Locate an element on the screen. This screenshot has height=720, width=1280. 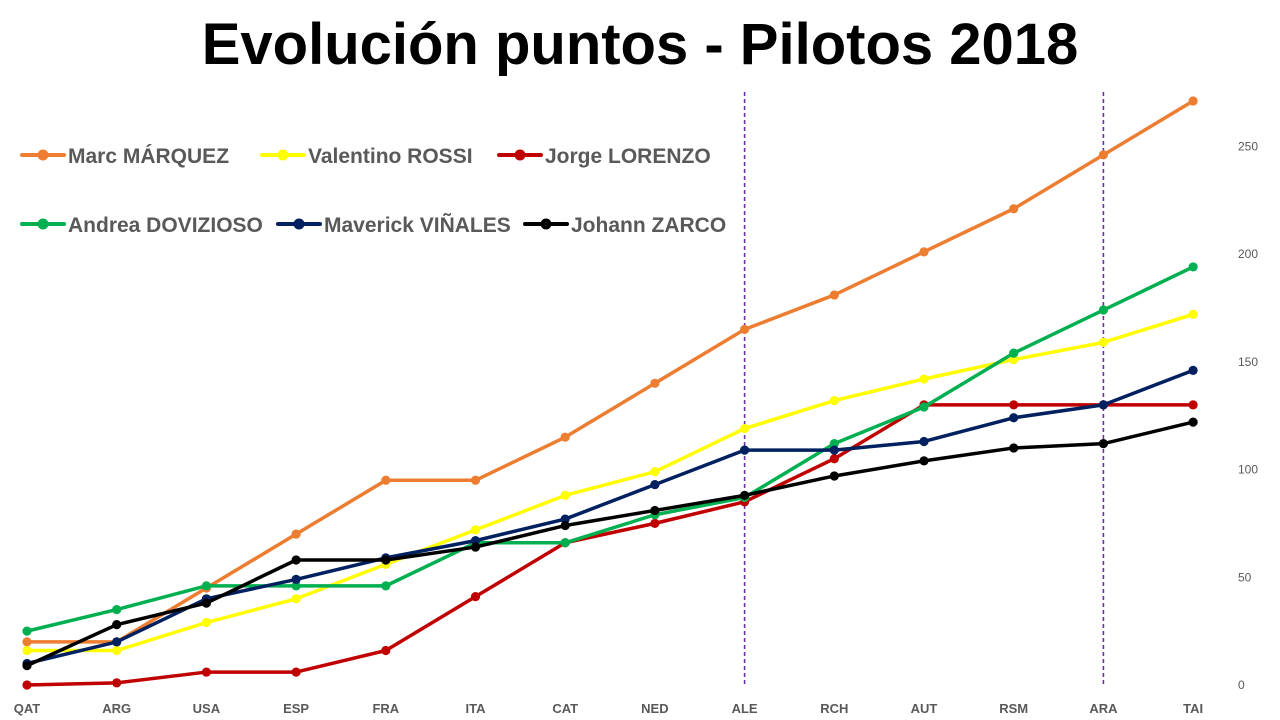
legend-item-andrea-dovizioso: Andrea DOVIZIOSO is located at coordinates (141, 225).